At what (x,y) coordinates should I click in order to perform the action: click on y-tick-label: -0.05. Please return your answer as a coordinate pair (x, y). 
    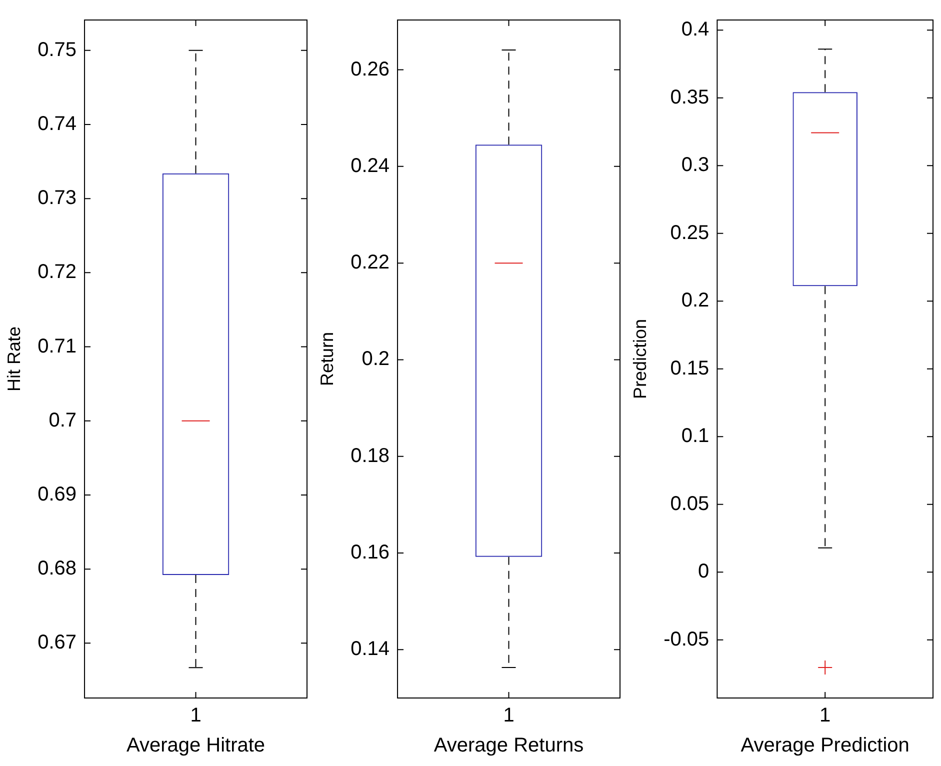
    Looking at the image, I should click on (687, 639).